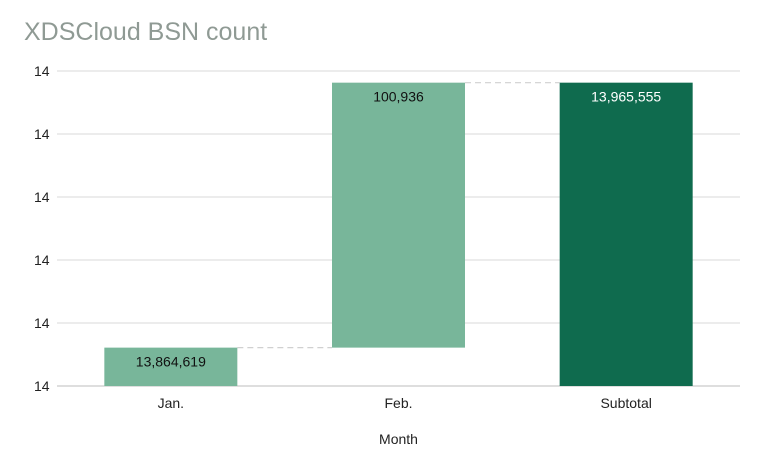  What do you see at coordinates (626, 234) in the screenshot?
I see `bar-subtotal` at bounding box center [626, 234].